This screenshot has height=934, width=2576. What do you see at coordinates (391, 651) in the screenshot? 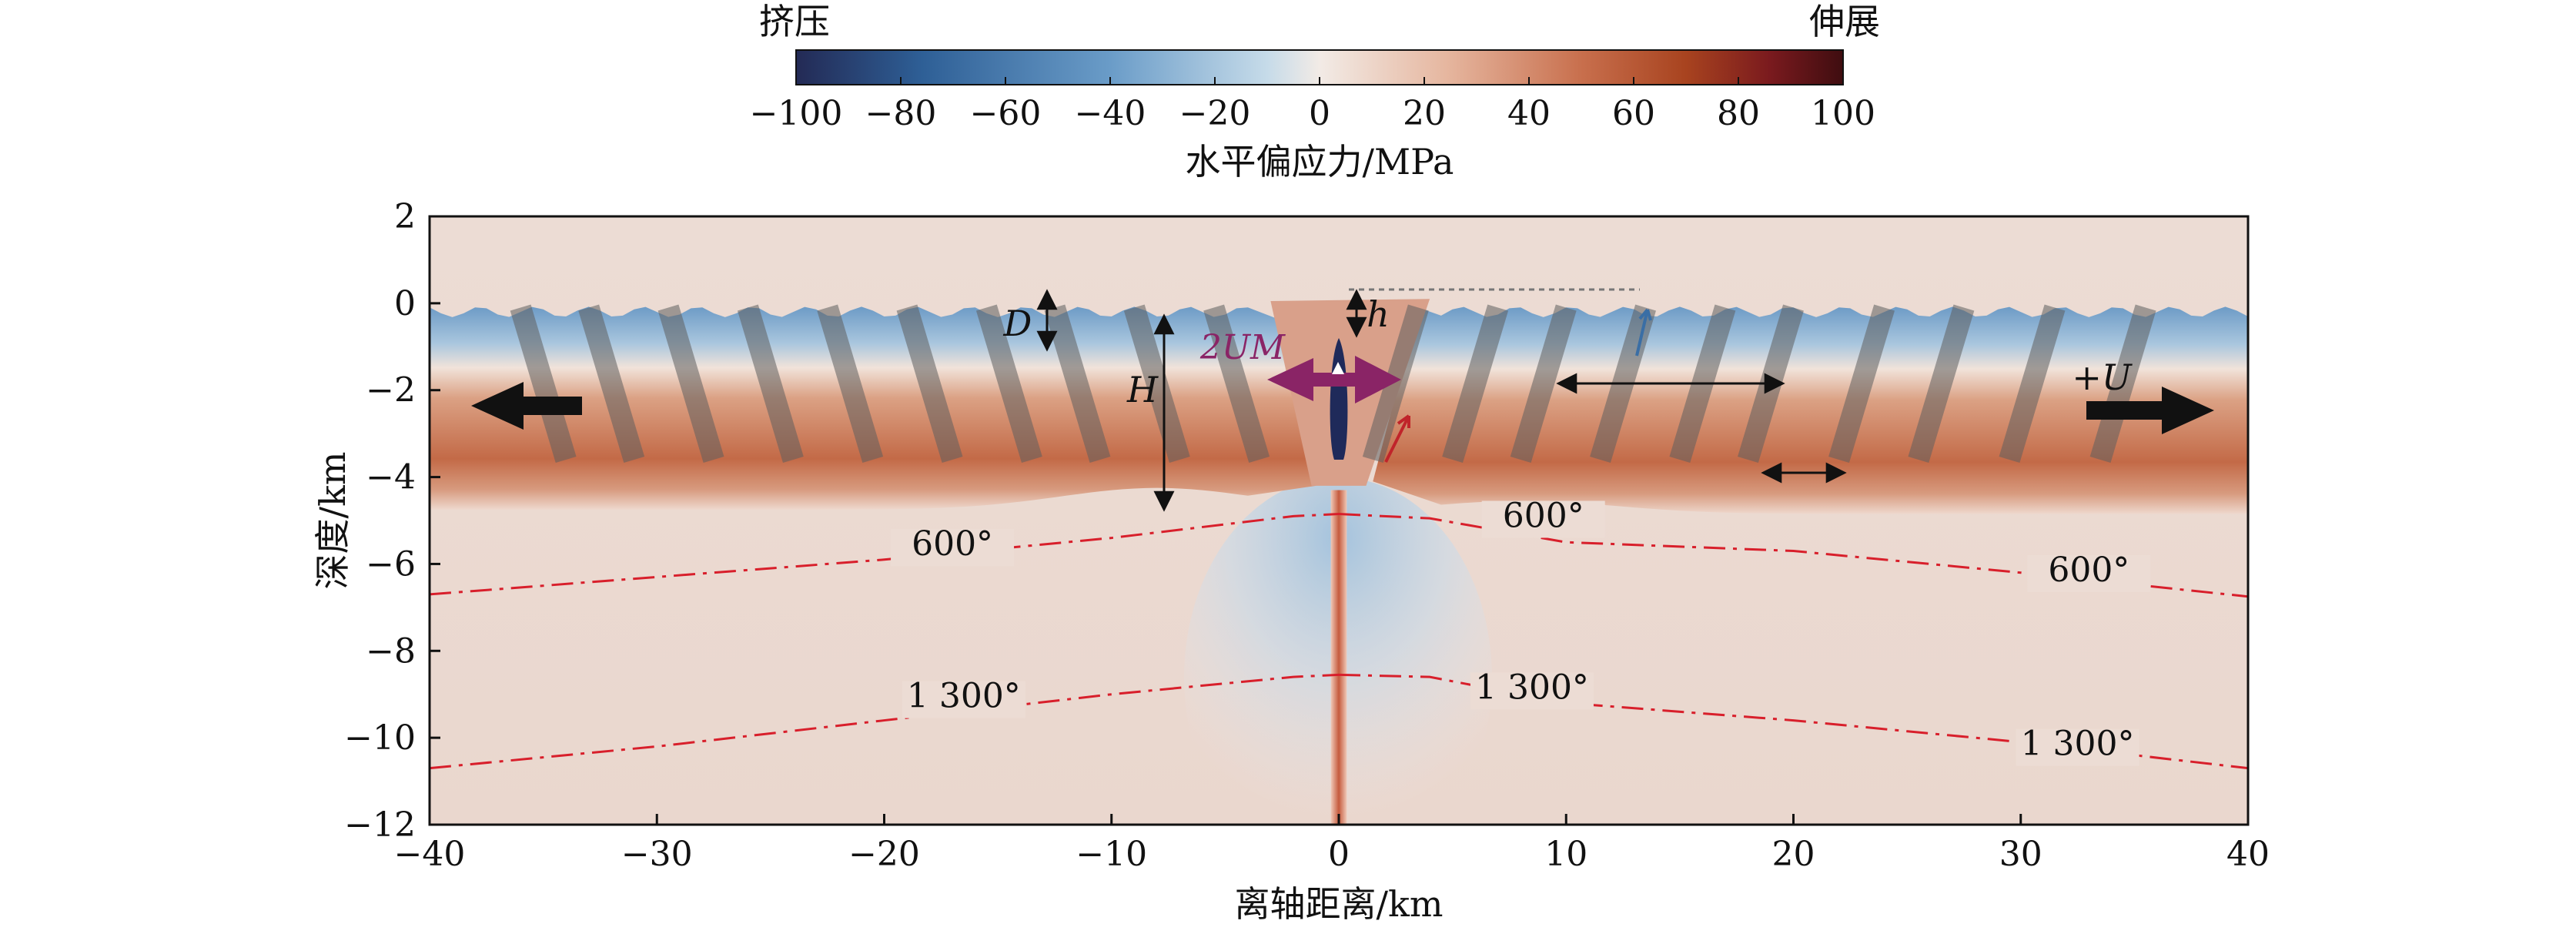
I see `y-tick-label: −8` at bounding box center [391, 651].